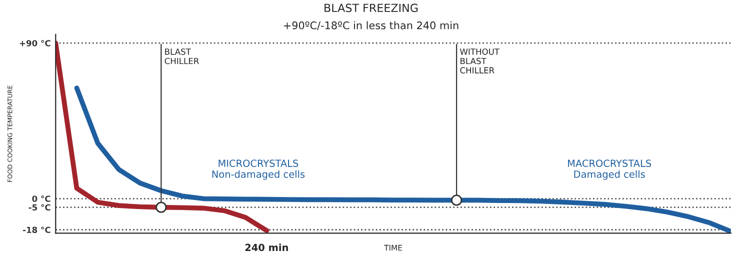 The height and width of the screenshot is (265, 742). Describe the element at coordinates (610, 170) in the screenshot. I see `annotation: MACROCRYSTALS Damaged cells` at that location.